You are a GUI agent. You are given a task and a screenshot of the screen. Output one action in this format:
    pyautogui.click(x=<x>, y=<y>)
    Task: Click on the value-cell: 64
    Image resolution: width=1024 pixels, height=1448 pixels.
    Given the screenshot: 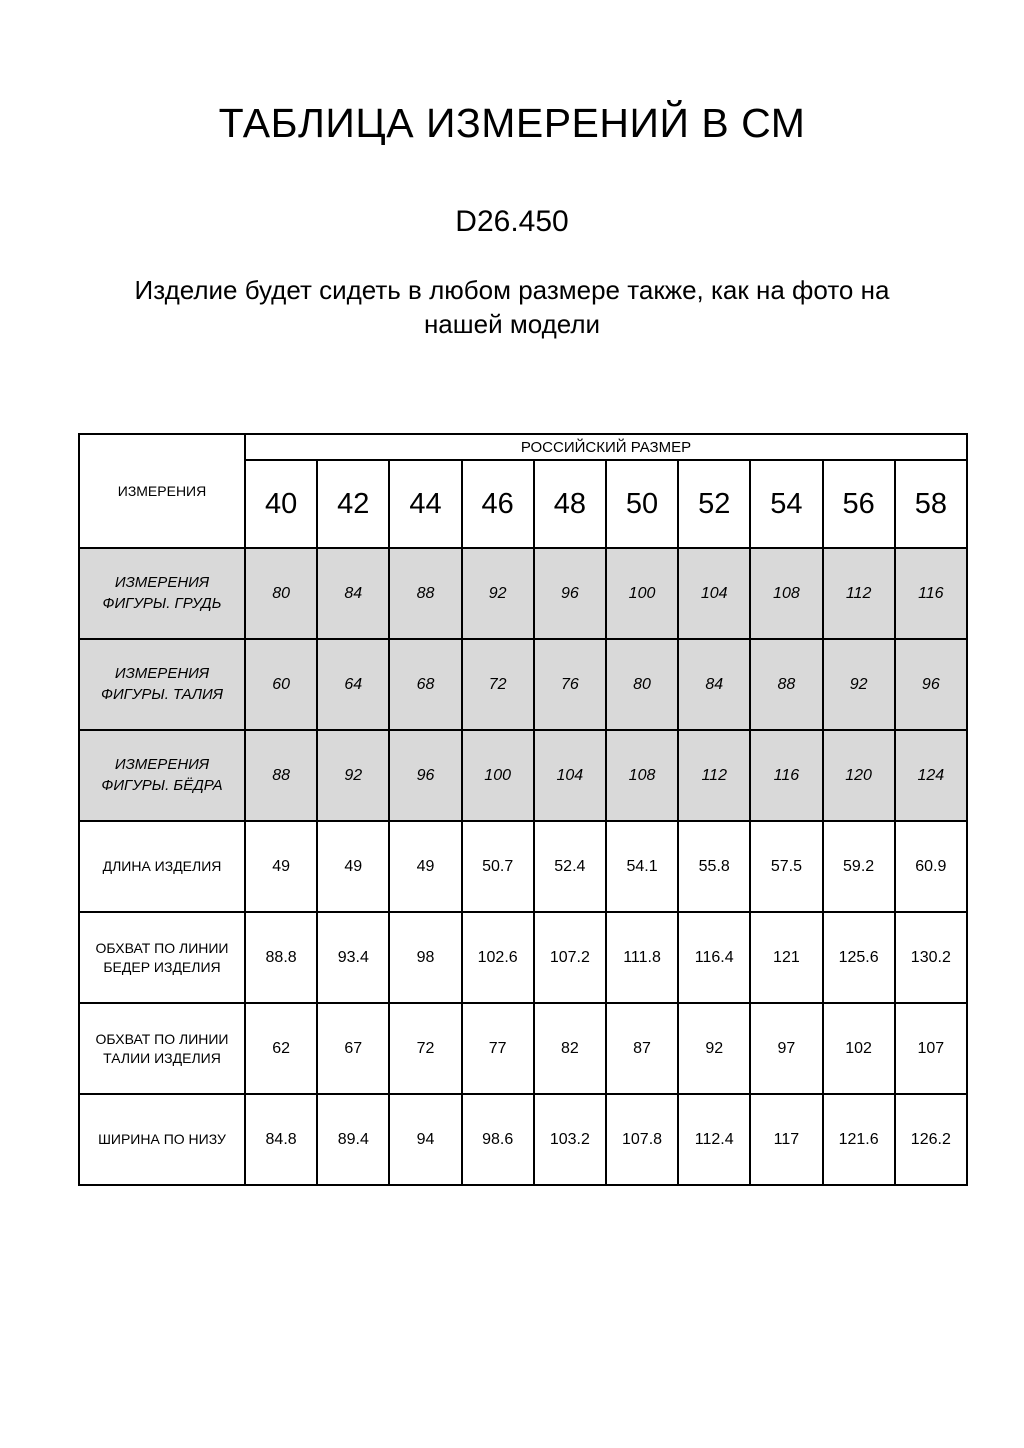 What is the action you would take?
    pyautogui.click(x=353, y=684)
    